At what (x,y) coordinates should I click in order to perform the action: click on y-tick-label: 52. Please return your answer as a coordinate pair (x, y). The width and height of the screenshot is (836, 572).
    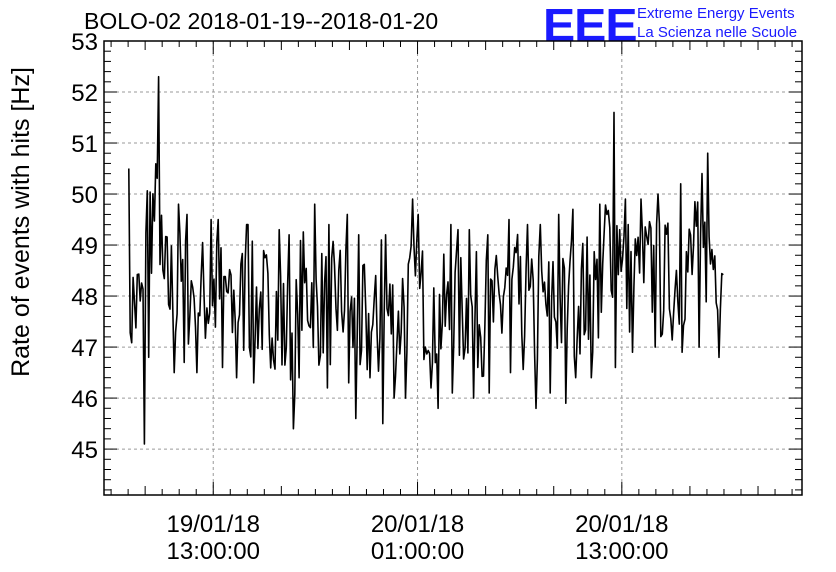
    Looking at the image, I should click on (84, 93).